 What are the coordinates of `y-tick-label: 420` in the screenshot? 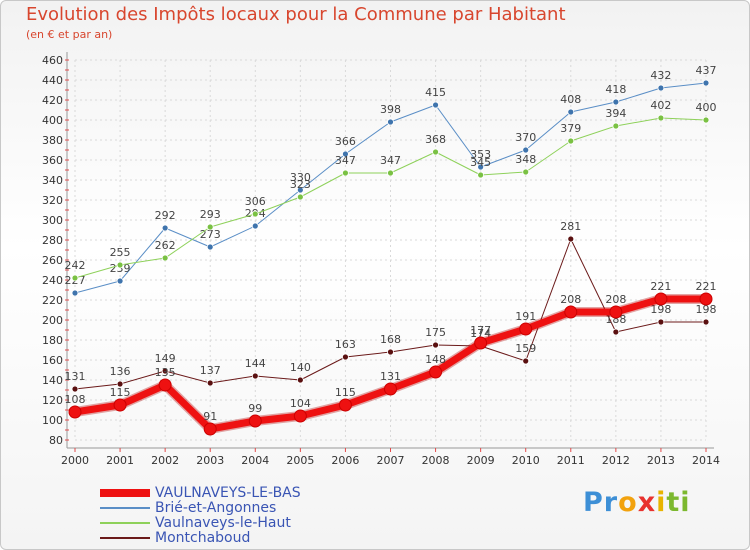 It's located at (52, 100).